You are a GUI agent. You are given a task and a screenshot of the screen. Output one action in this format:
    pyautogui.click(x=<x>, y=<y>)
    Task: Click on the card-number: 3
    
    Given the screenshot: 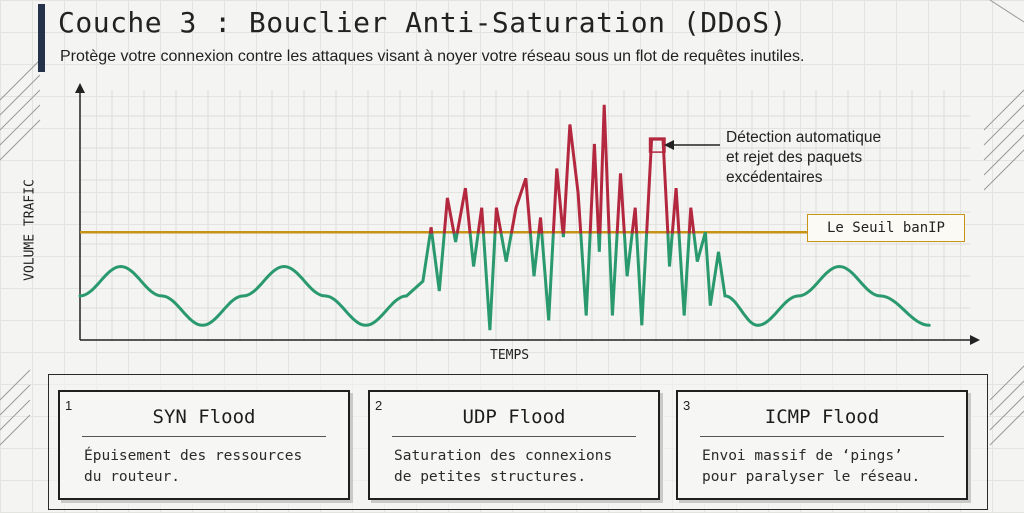 What is the action you would take?
    pyautogui.click(x=687, y=405)
    